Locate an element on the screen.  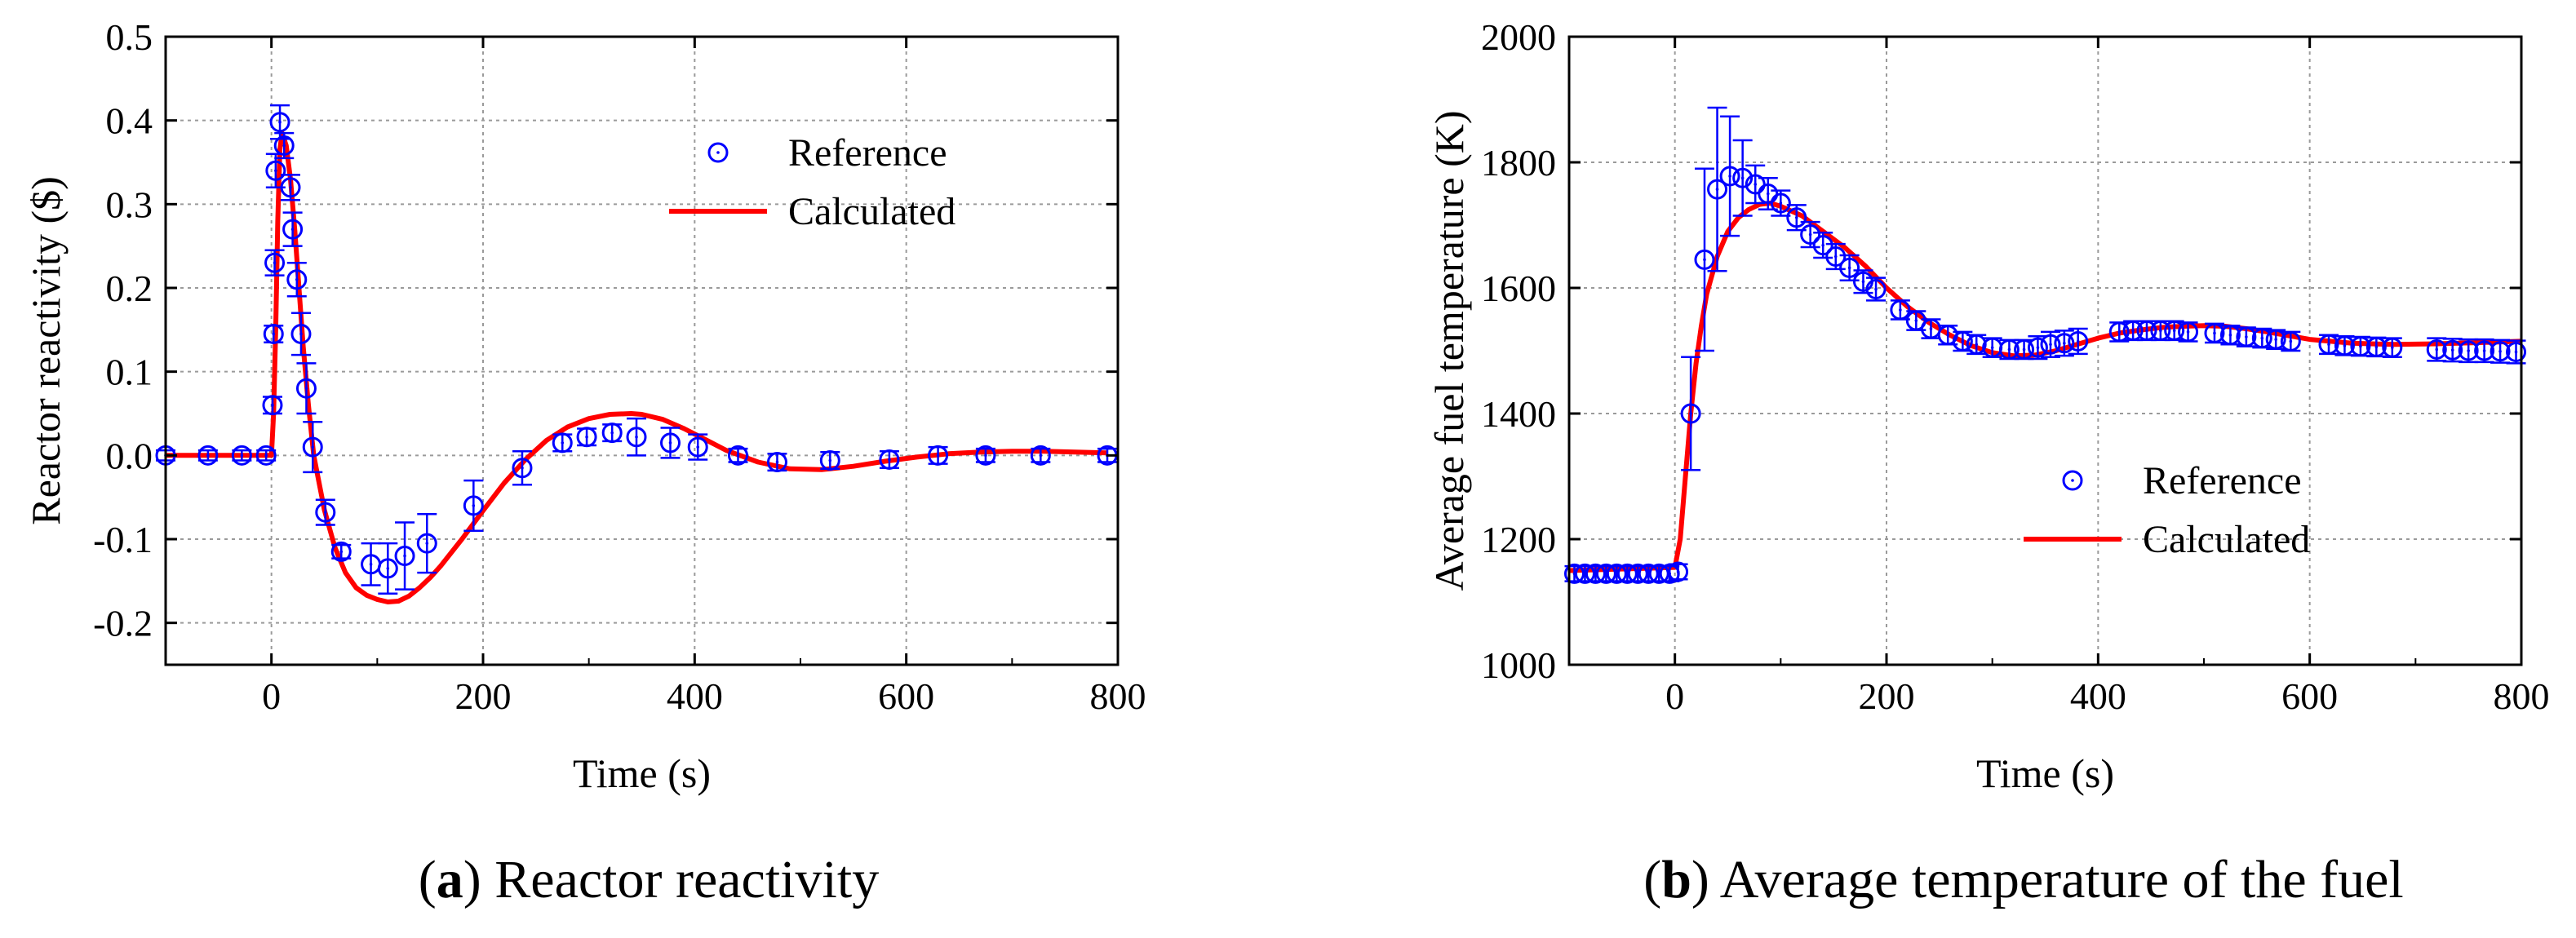
legend-calculated-label: Calculated is located at coordinates (872, 211).